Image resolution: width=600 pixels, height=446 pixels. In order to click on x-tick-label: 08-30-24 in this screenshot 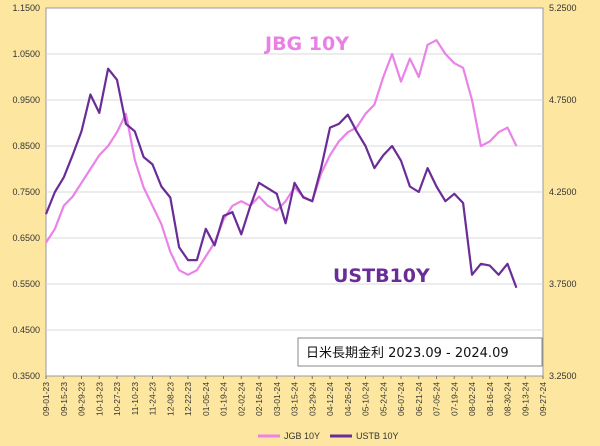, I will do `click(508, 399)`.